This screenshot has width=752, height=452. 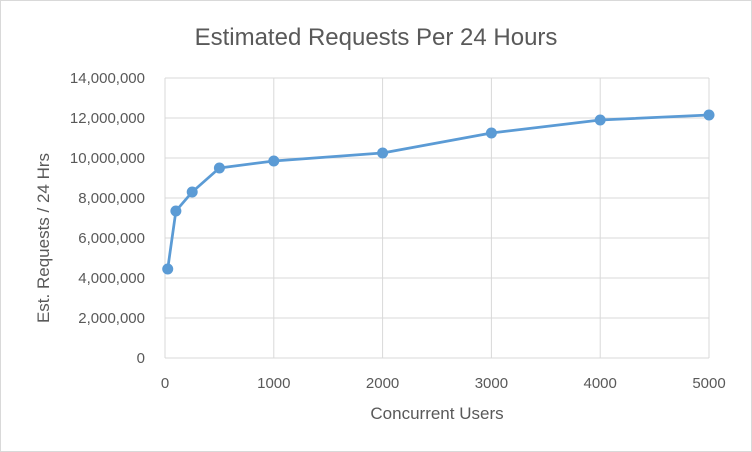 What do you see at coordinates (165, 383) in the screenshot?
I see `x-tick-label: 0` at bounding box center [165, 383].